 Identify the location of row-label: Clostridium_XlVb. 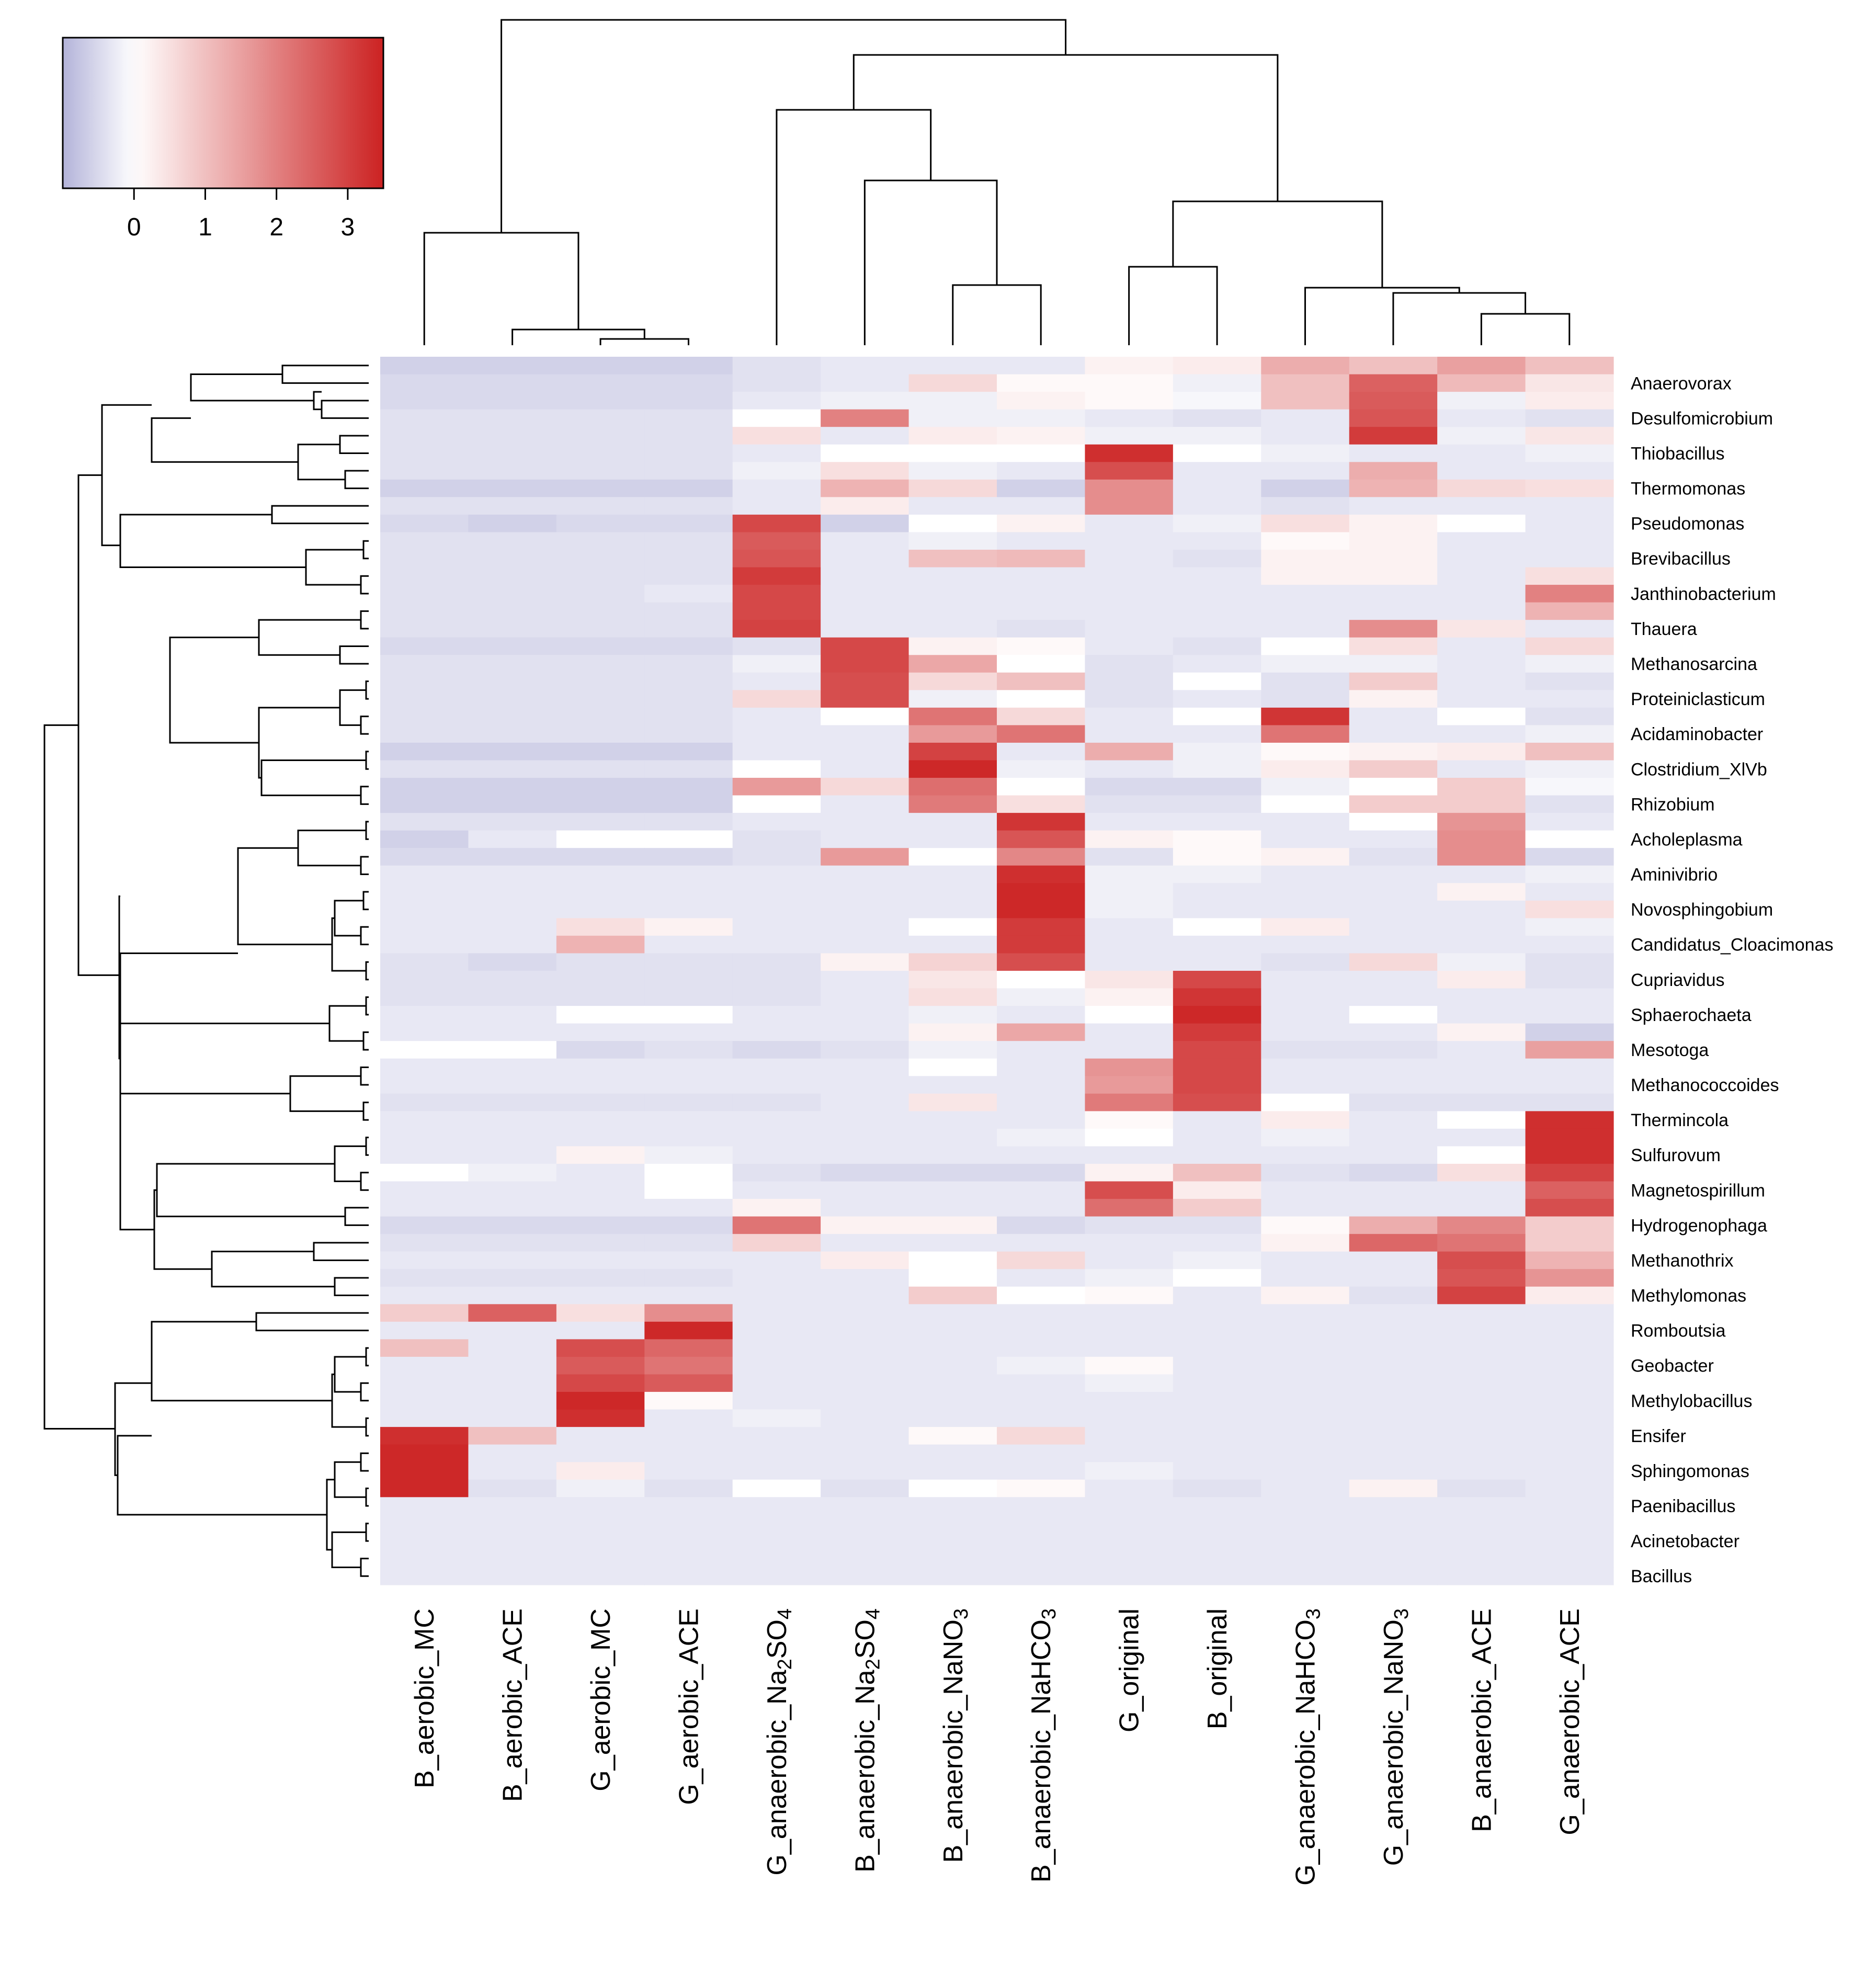
(1699, 769).